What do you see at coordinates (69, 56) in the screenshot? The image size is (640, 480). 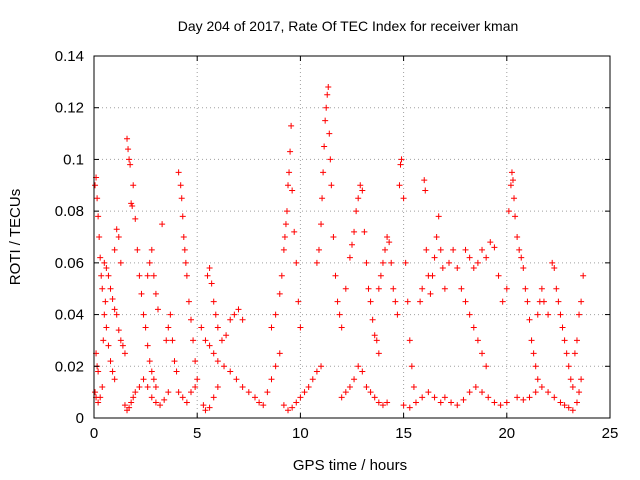 I see `y-tick-label: 0.14` at bounding box center [69, 56].